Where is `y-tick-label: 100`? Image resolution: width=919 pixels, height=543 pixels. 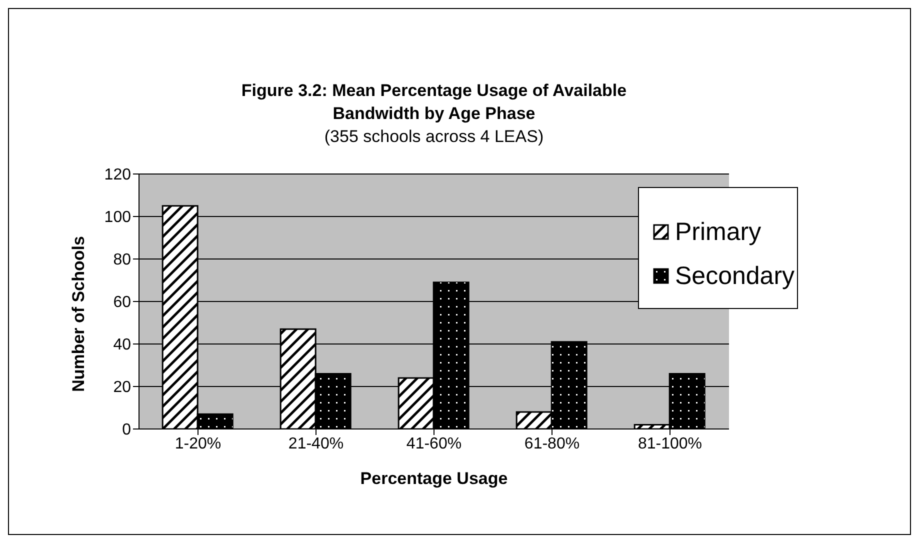 y-tick-label: 100 is located at coordinates (118, 217).